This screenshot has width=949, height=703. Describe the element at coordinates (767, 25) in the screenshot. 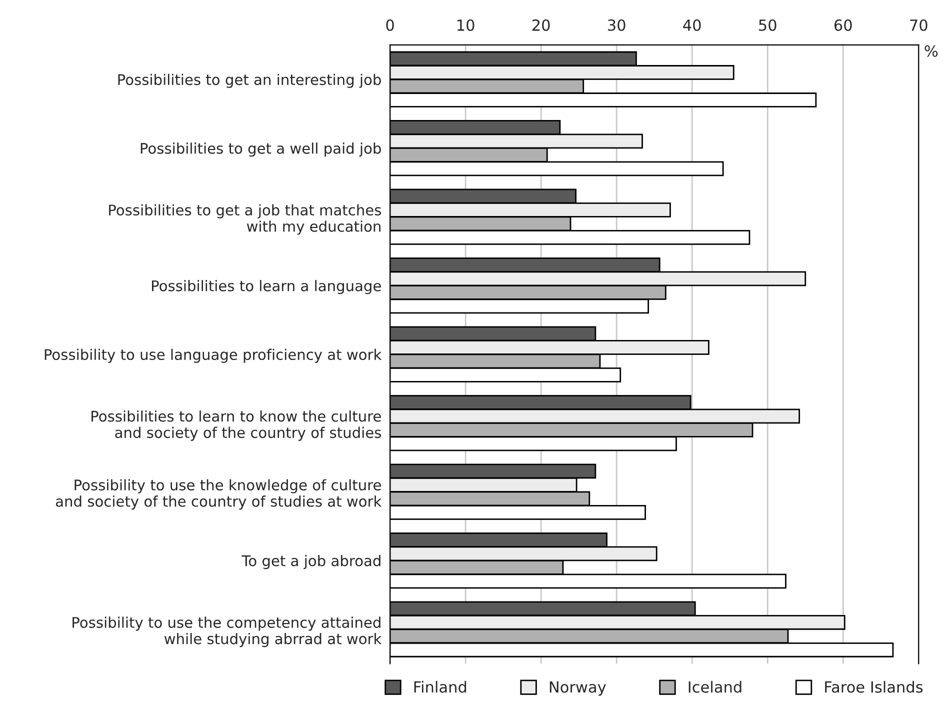

I see `x-tick-label: 50` at that location.